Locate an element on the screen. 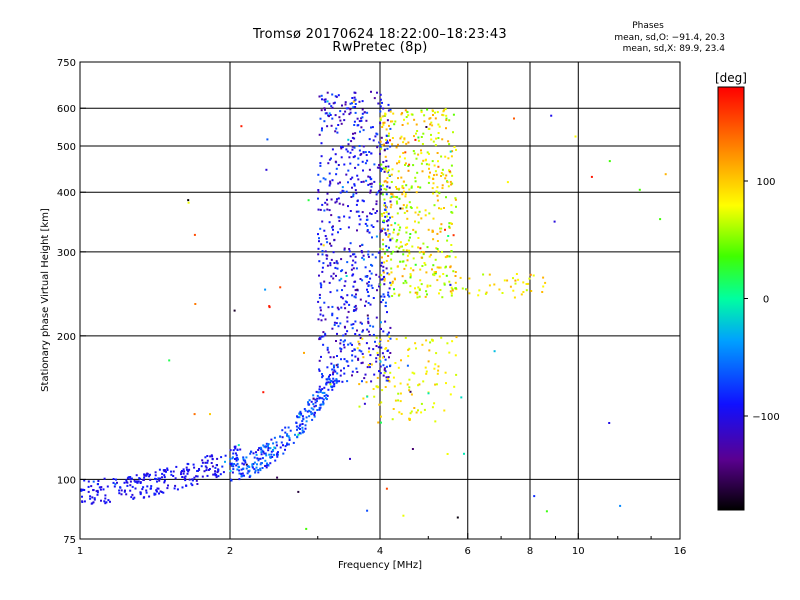 The image size is (800, 600). x-tick-label: 1 is located at coordinates (80, 551).